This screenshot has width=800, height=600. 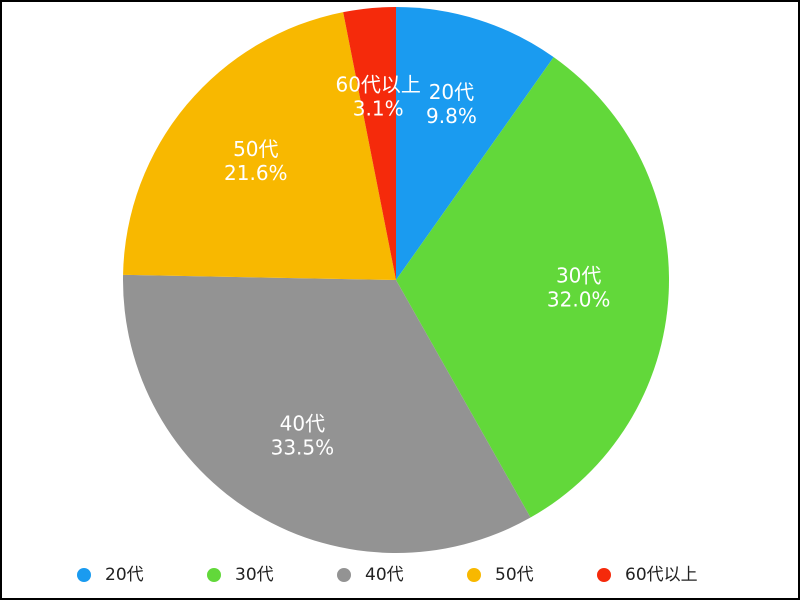 I want to click on slice-category-label: 60代以上, so click(x=377, y=84).